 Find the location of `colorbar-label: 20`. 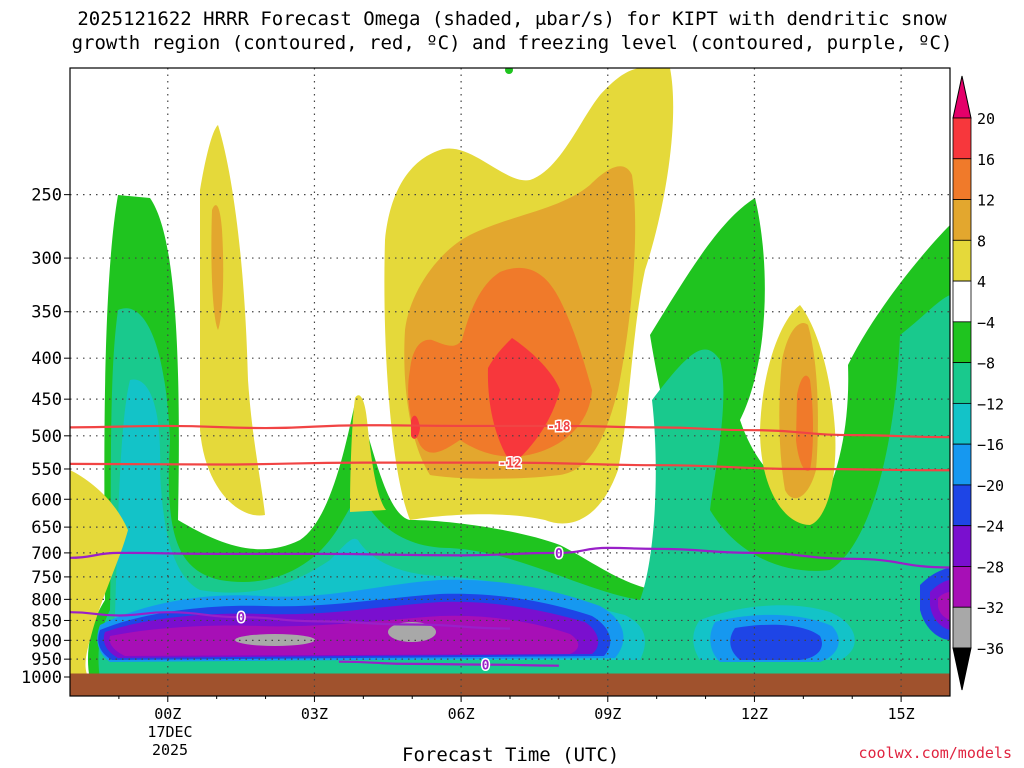

colorbar-label: 20 is located at coordinates (986, 119).